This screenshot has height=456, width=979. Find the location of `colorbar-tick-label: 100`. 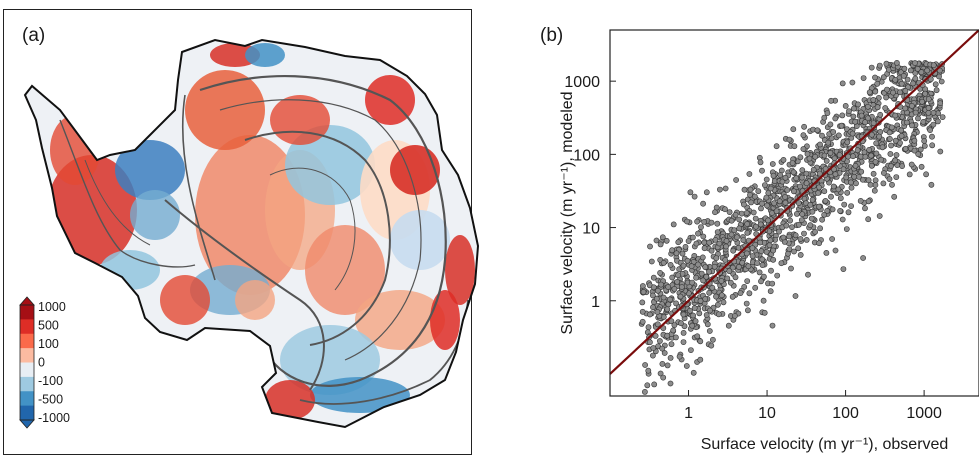

colorbar-tick-label: 100 is located at coordinates (48, 344).